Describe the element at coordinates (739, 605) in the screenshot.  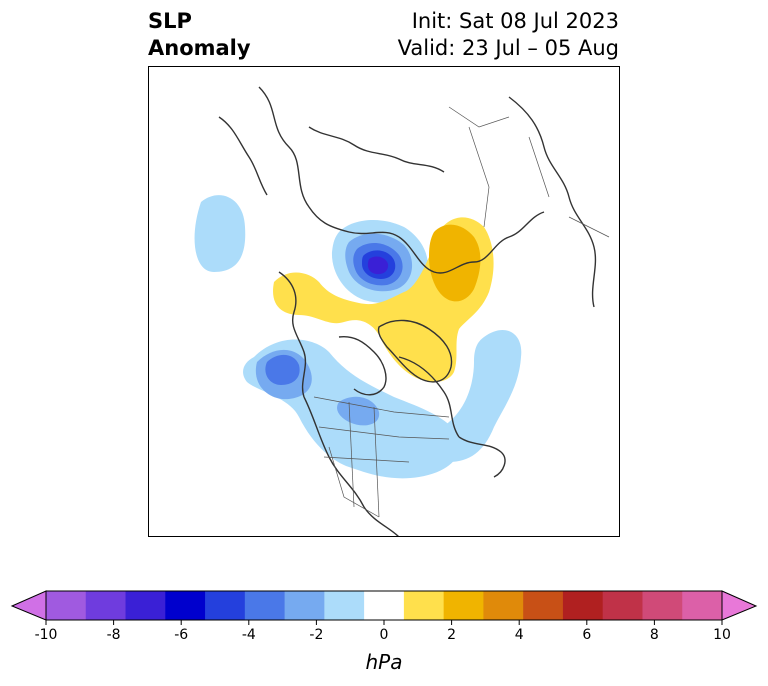
I see `colorbar-high-extension` at that location.